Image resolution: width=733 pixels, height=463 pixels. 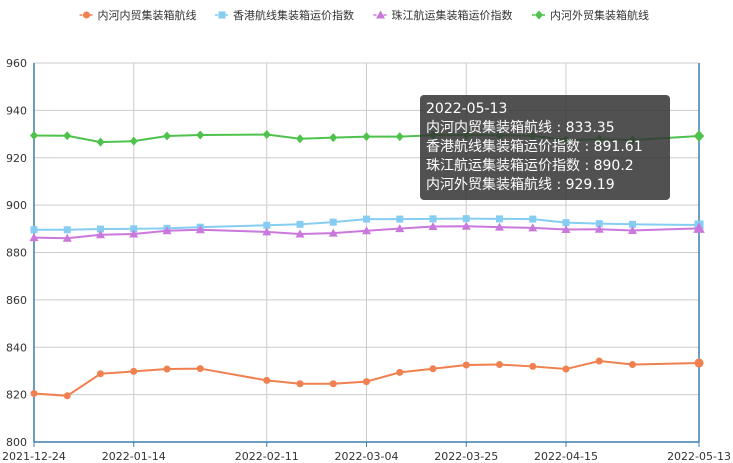 What do you see at coordinates (16, 395) in the screenshot?
I see `y-tick-label: 820` at bounding box center [16, 395].